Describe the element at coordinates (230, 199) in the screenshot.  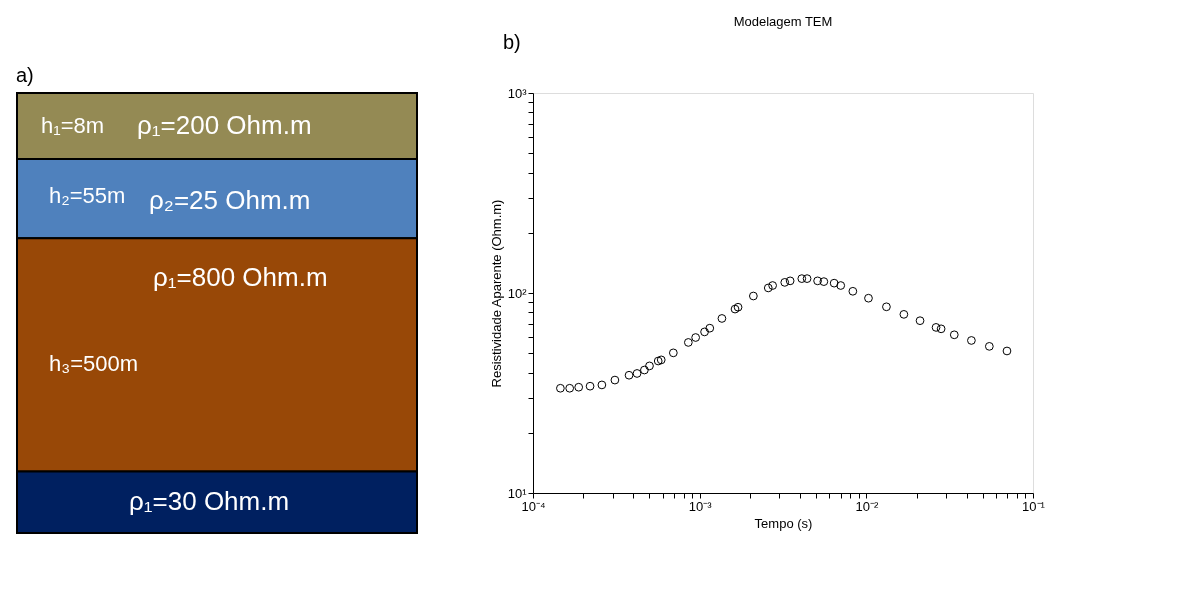
I see `text: ρ₂=25 Ohm.m` at that location.